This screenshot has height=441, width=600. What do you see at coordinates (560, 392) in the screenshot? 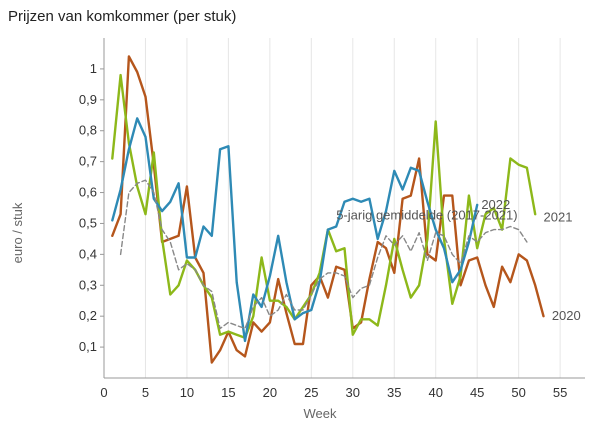
I see `x-tick-label: 55` at bounding box center [560, 392].